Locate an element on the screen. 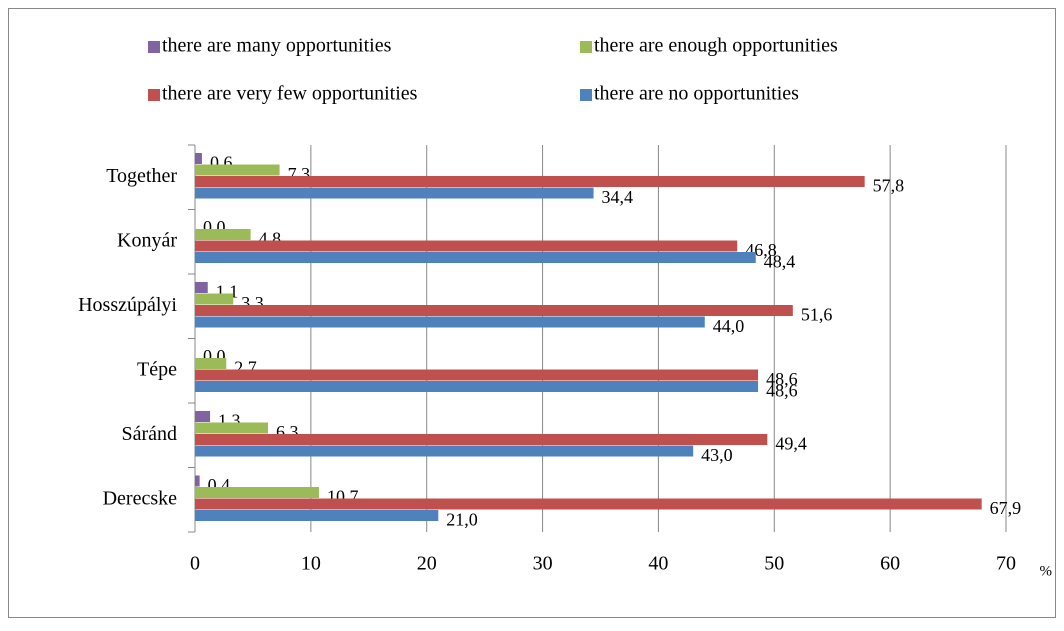  legend-label: there are very few opportunities is located at coordinates (290, 94).